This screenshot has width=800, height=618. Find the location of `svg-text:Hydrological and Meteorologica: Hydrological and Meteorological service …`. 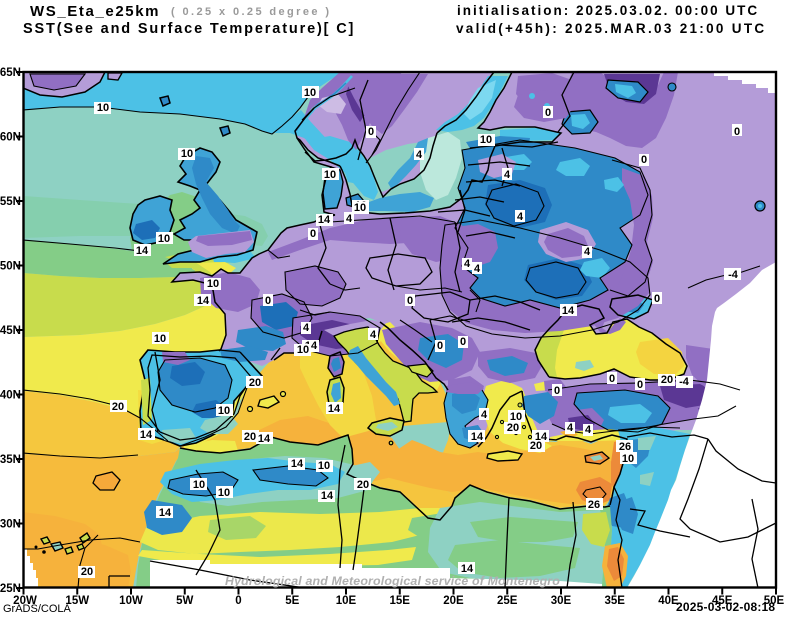

svg-text:Hydrological and Meteorologica: Hydrological and Meteorological service … is located at coordinates (392, 581).